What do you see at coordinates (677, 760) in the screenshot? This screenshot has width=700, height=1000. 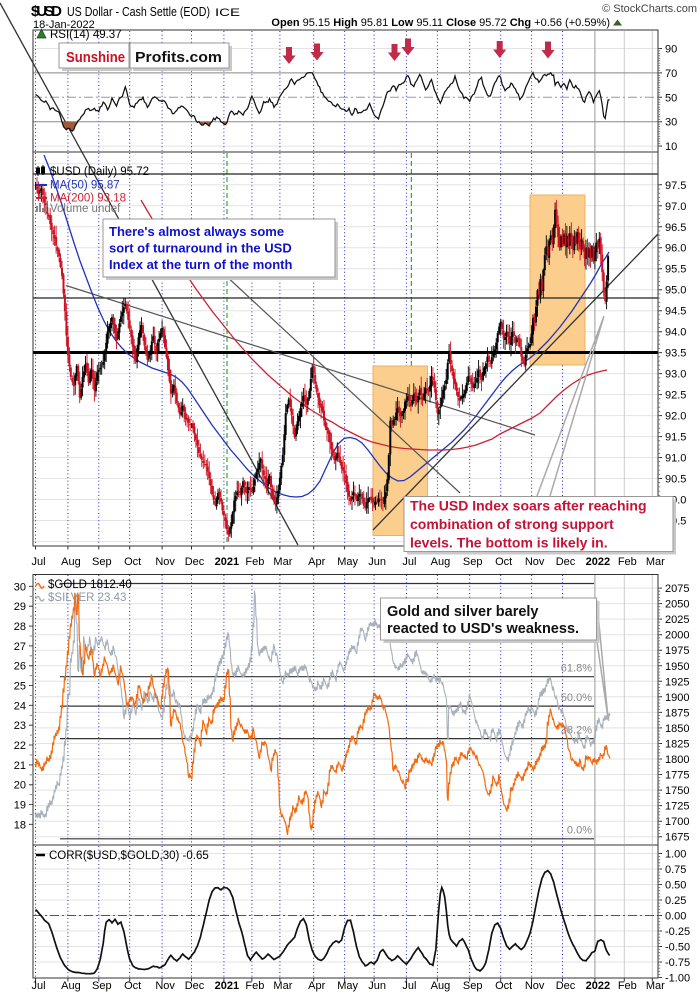 I see `svg-text: 1800` at bounding box center [677, 760].